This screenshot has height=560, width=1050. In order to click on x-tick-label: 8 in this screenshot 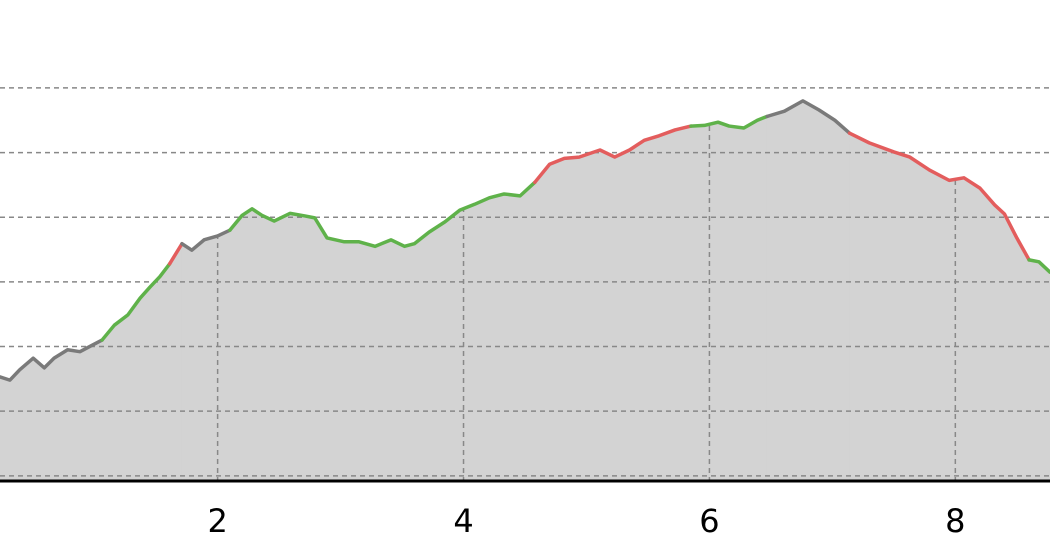, I will do `click(955, 521)`.